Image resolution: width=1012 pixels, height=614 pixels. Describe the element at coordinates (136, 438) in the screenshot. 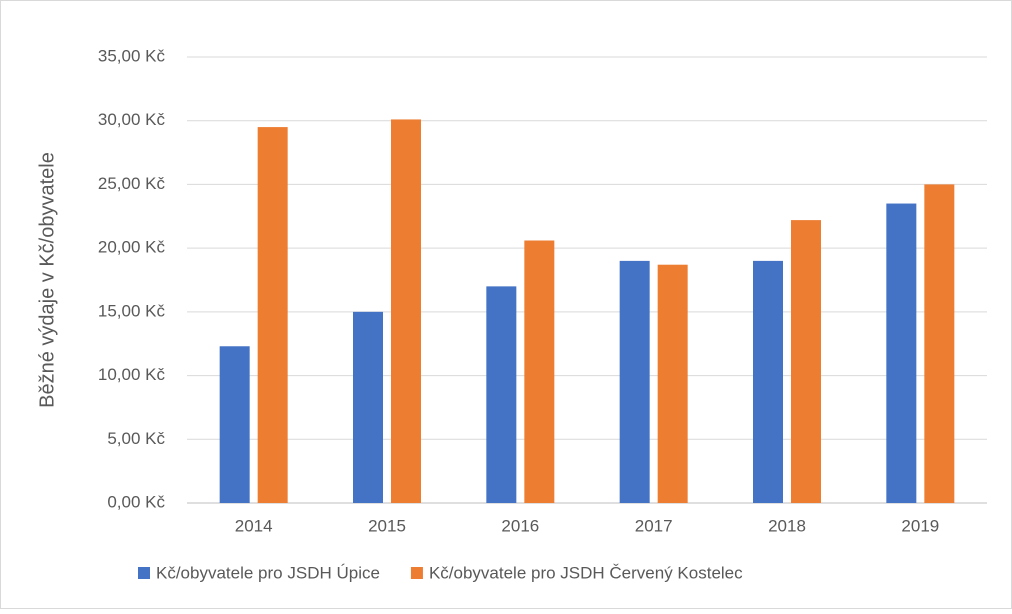

I see `y-tick-label: 5,00 Kč` at that location.